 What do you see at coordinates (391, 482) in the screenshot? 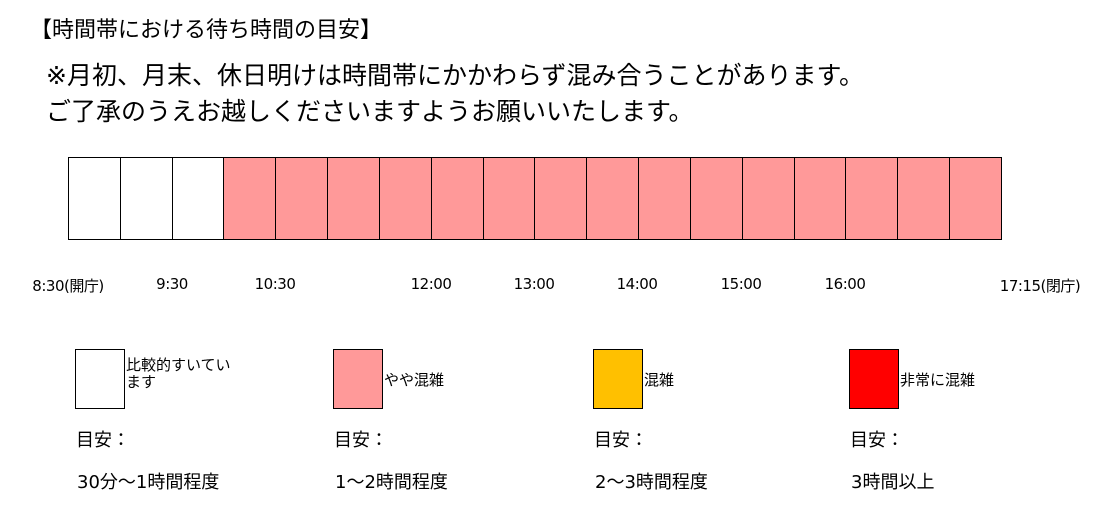
I see `legend-estimate: 1～2時間程度` at bounding box center [391, 482].